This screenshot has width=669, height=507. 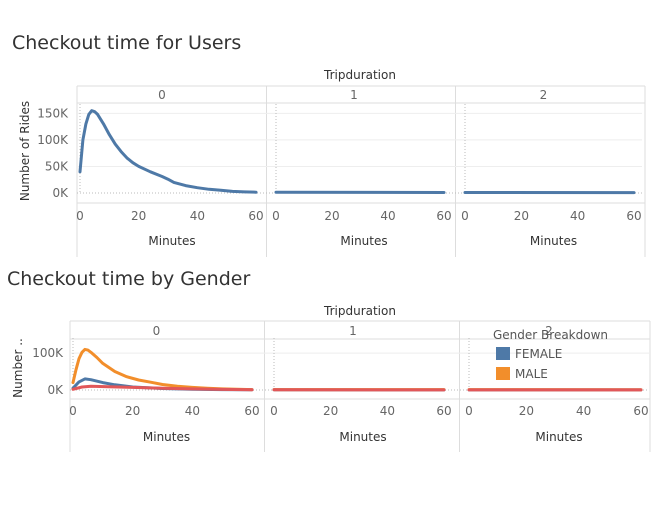 I want to click on legend-swatch-female, so click(x=503, y=353).